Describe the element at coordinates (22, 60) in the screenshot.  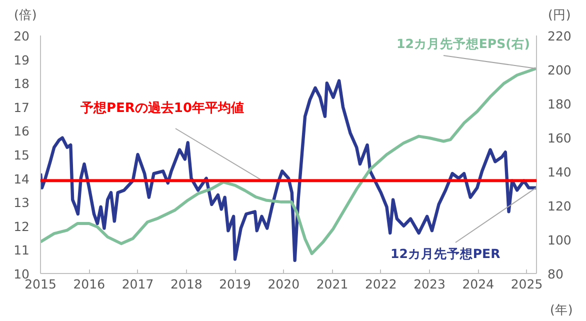
I see `y-tick-label: 19` at that location.